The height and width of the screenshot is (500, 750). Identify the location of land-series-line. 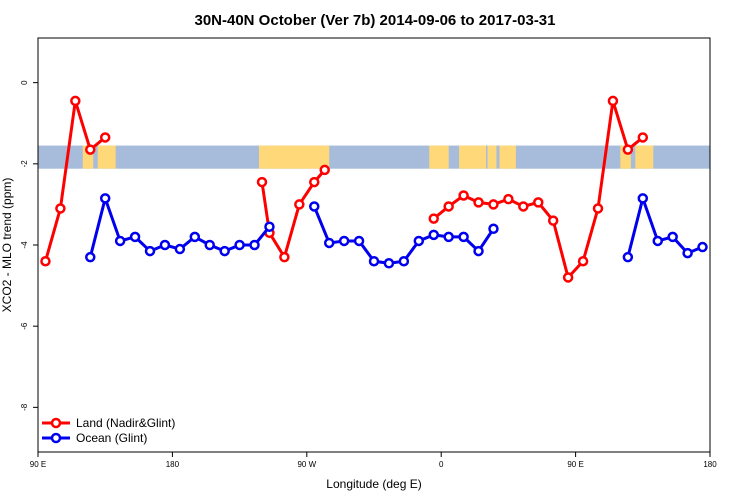
(538, 189).